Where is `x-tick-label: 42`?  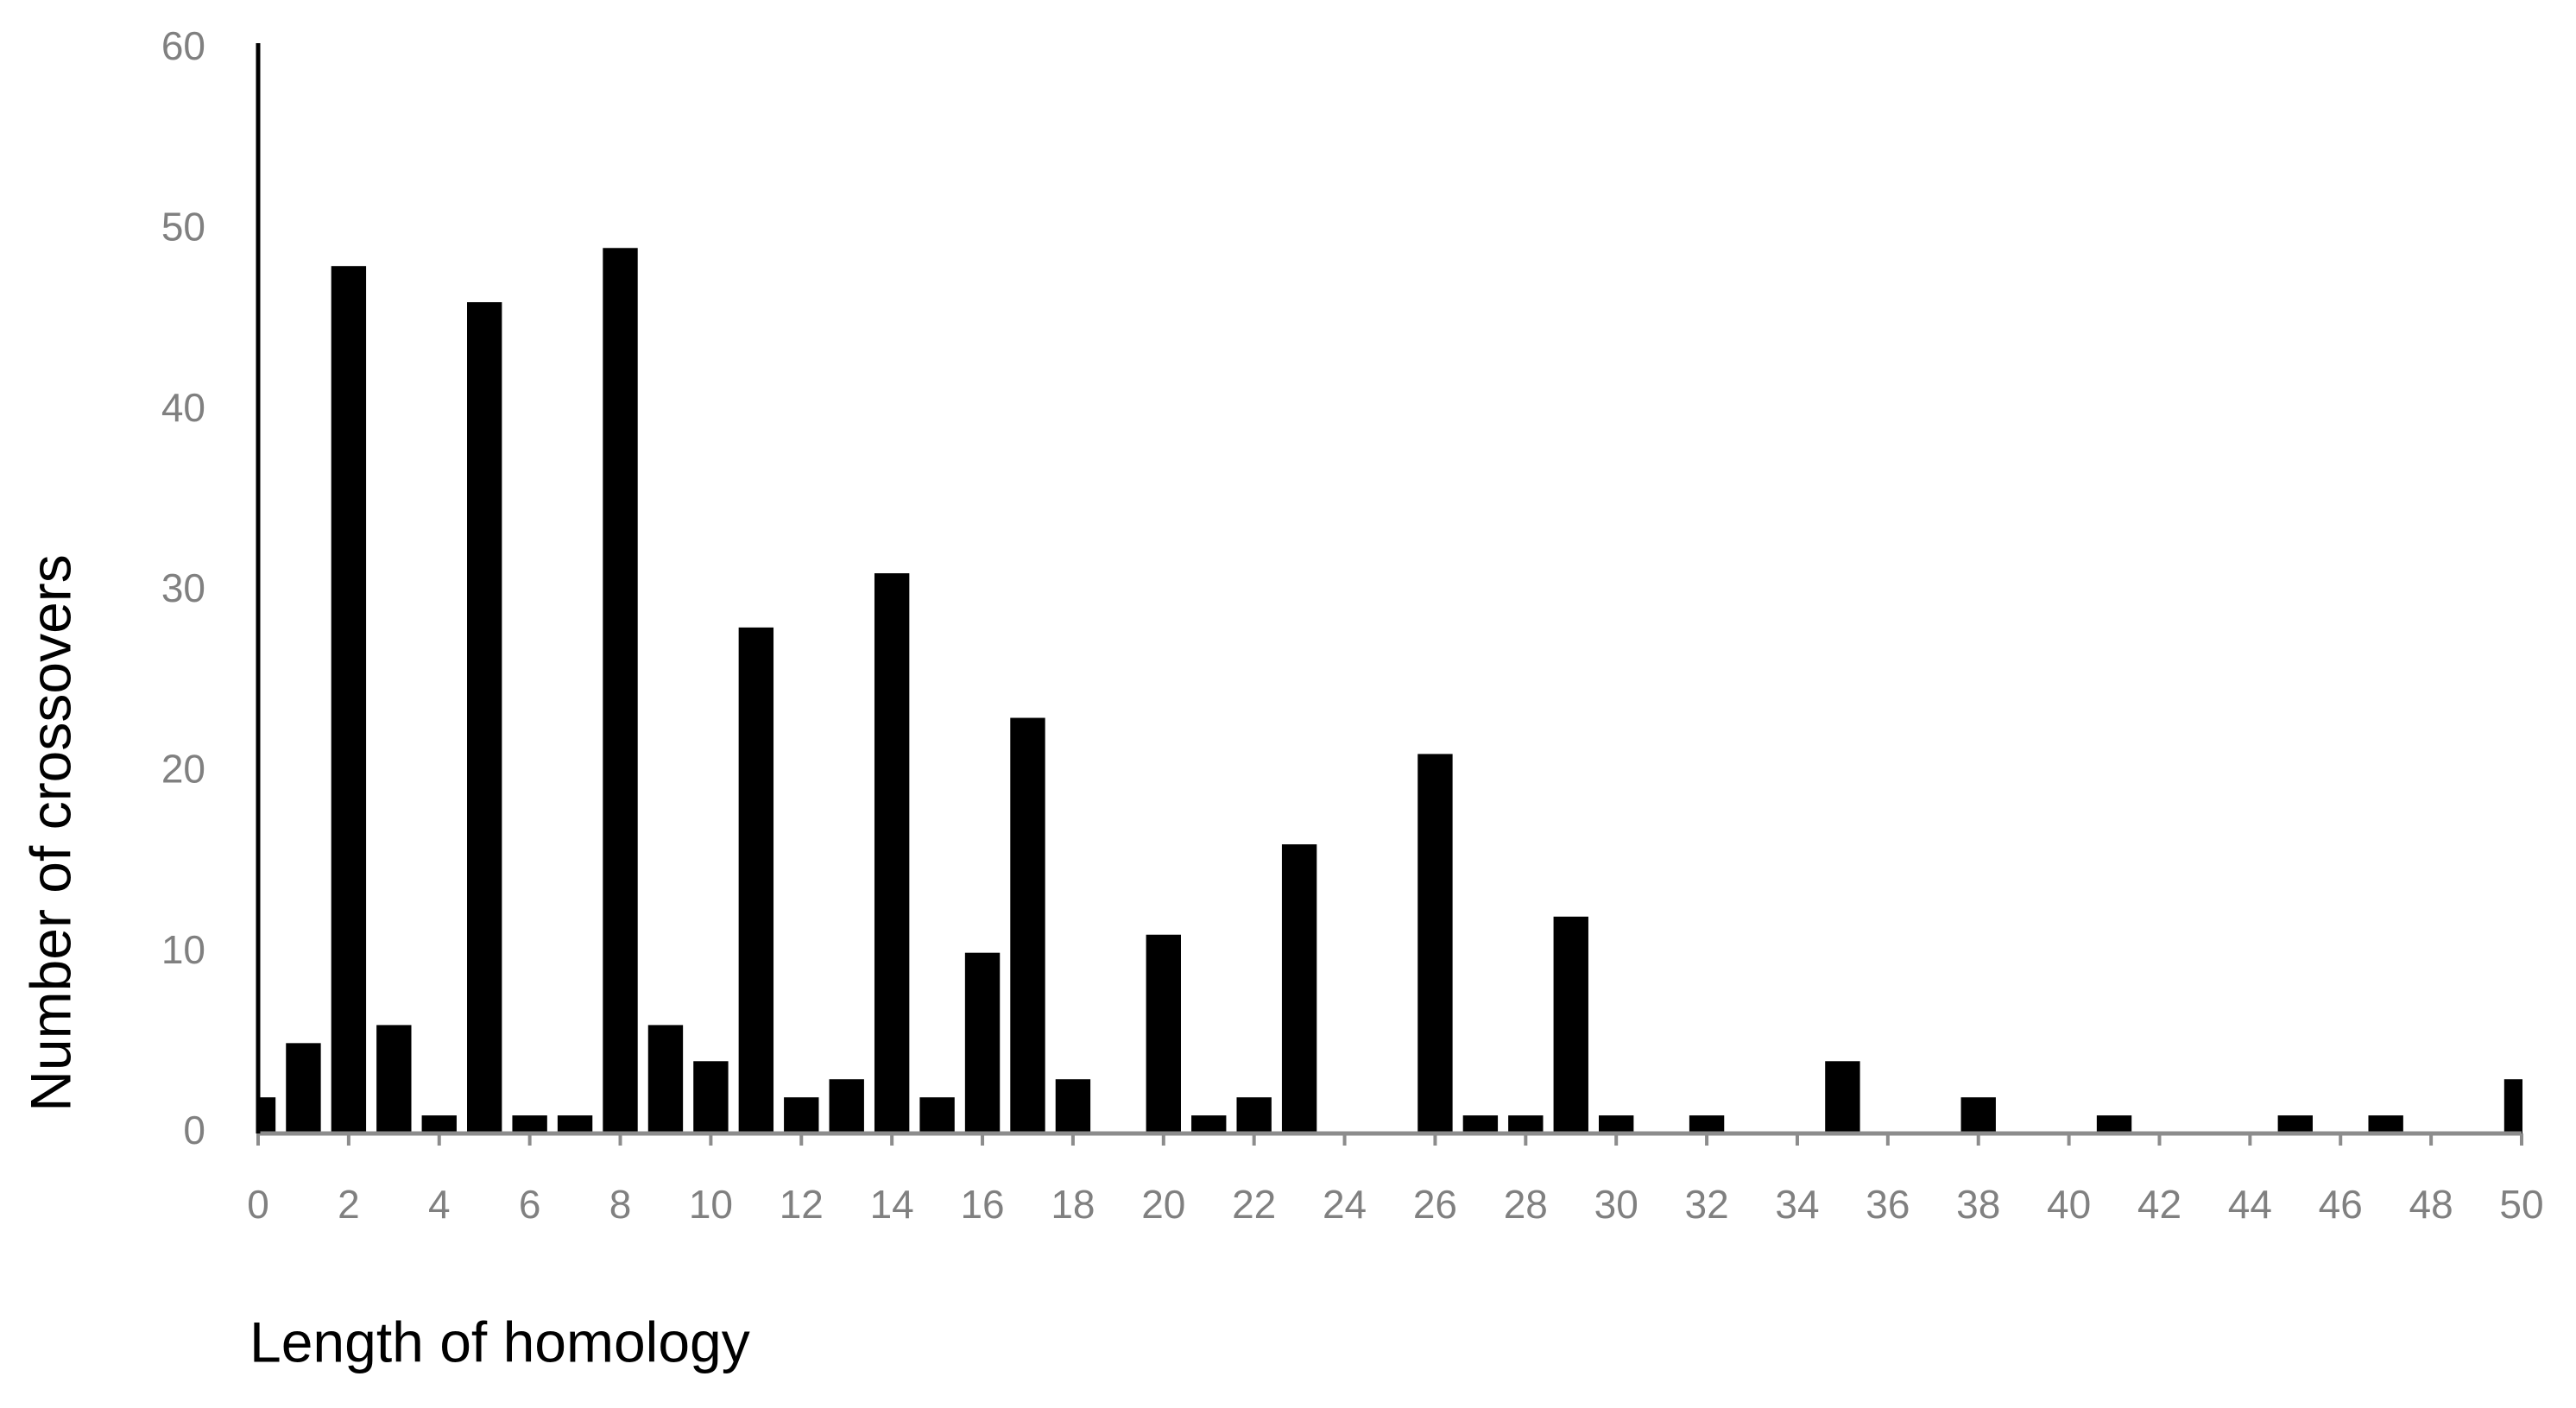
x-tick-label: 42 is located at coordinates (2159, 1204).